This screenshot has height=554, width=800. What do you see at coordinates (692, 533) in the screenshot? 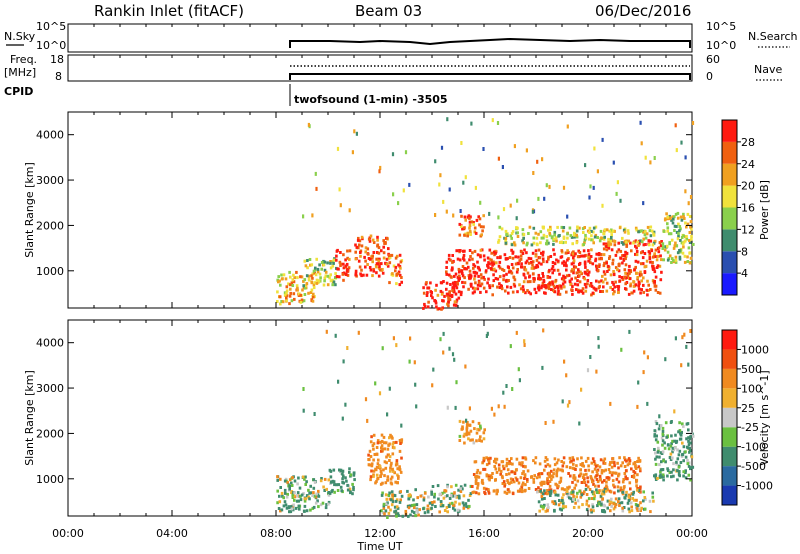
I see `x-tick-label: 00:00` at bounding box center [692, 533].